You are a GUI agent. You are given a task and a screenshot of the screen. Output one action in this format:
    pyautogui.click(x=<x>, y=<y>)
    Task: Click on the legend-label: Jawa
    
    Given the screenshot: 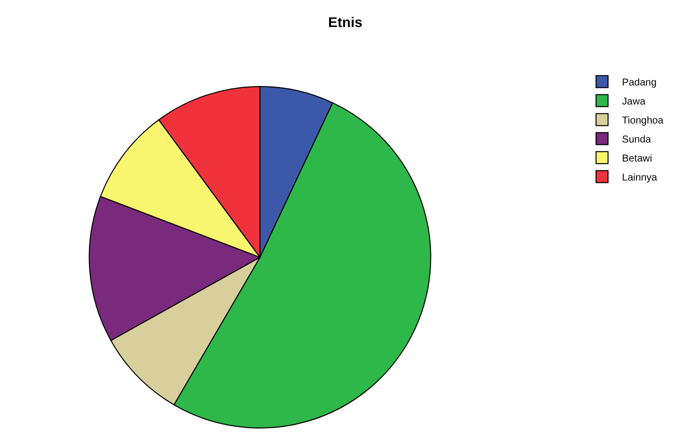 What is the action you would take?
    pyautogui.click(x=634, y=102)
    